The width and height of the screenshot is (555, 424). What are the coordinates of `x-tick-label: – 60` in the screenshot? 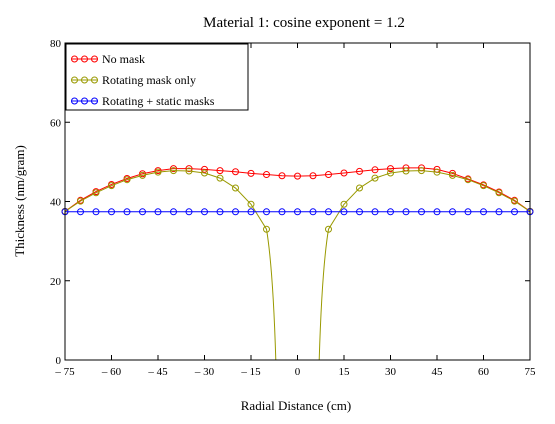 It's located at (111, 372).